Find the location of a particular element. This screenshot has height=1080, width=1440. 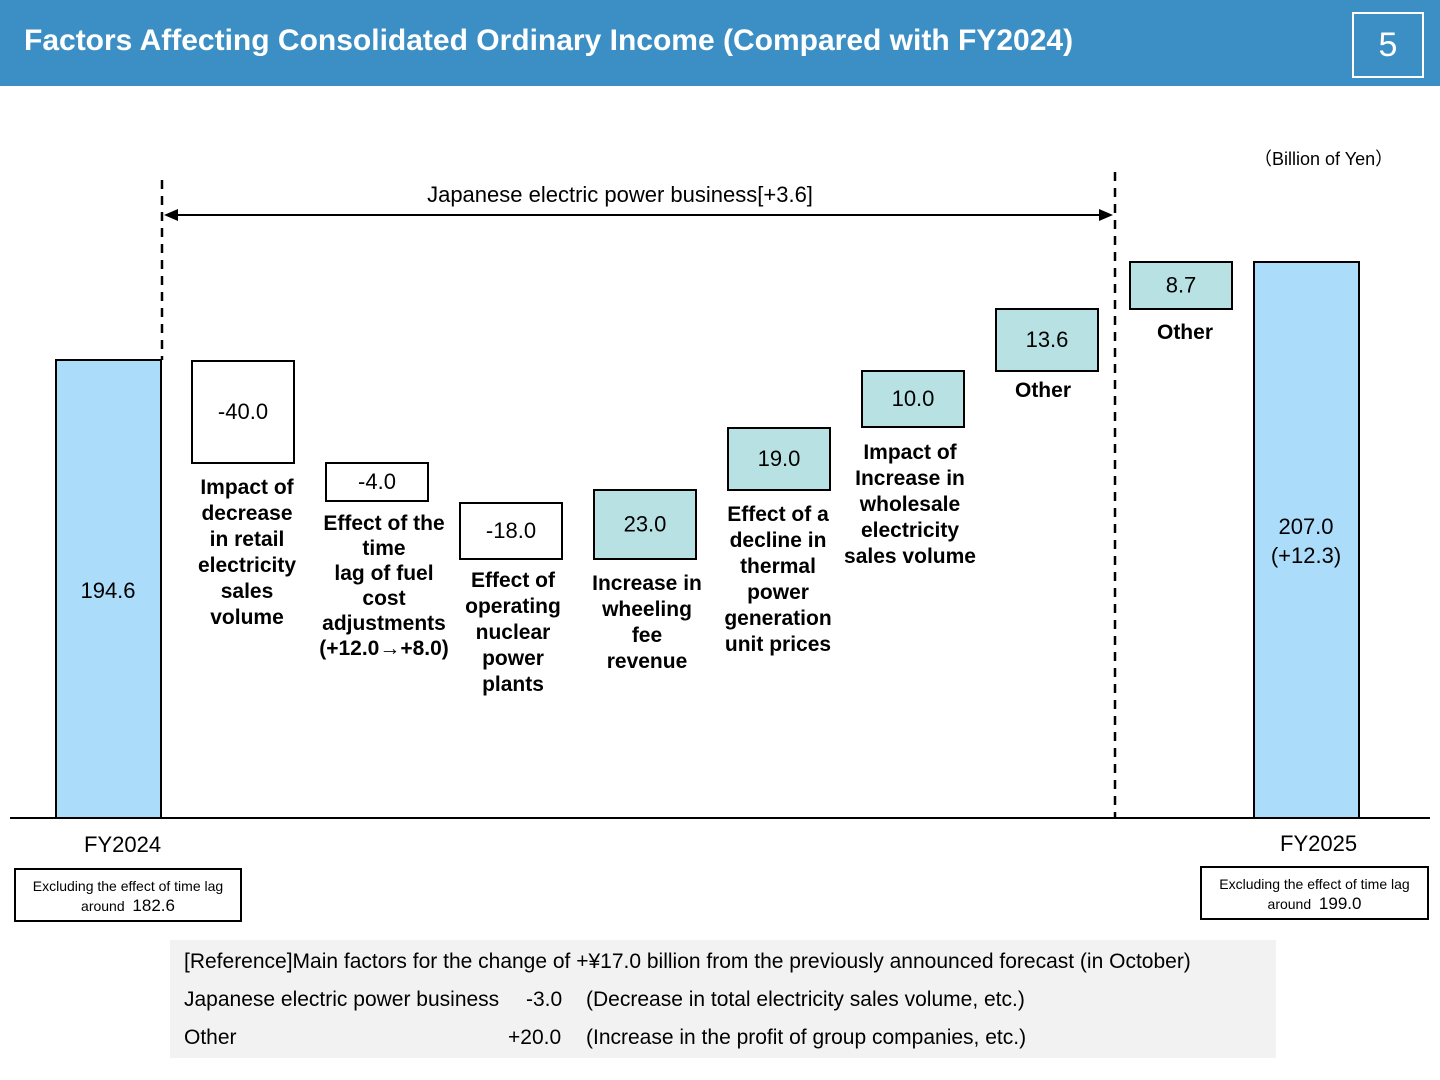

note-fy2025-value: 199.0 is located at coordinates (1340, 903).